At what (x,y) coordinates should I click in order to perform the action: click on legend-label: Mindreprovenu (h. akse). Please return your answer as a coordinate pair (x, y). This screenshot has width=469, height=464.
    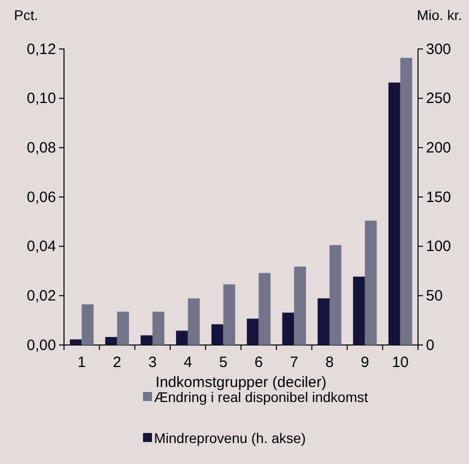
    Looking at the image, I should click on (230, 438).